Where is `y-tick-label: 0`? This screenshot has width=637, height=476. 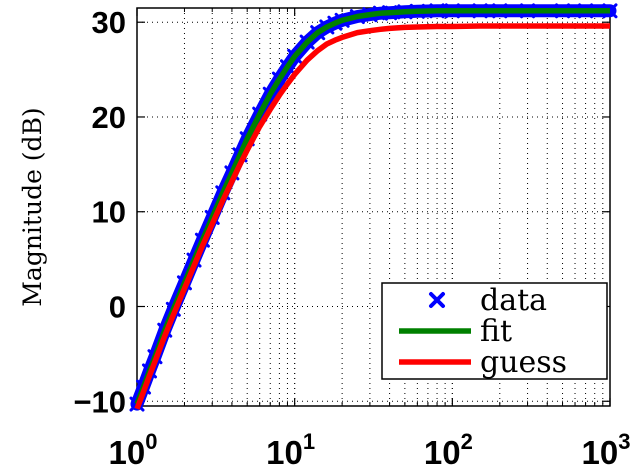 y-tick-label: 0 is located at coordinates (117, 307).